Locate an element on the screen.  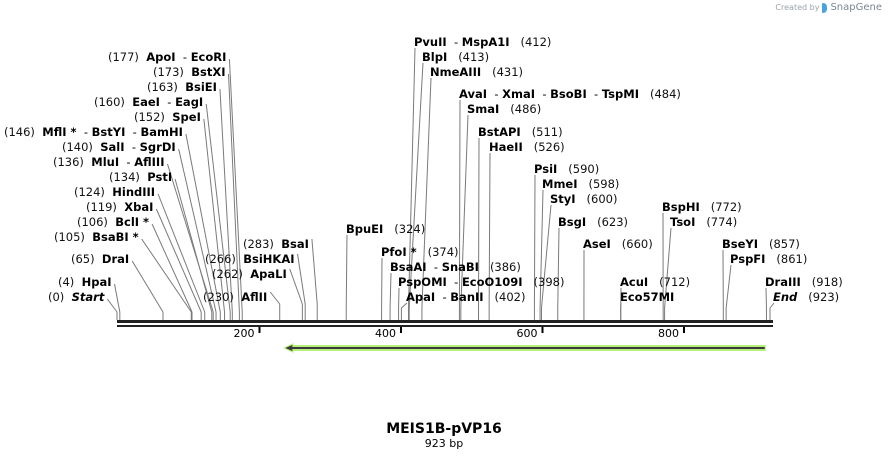
enzyme-label: (105) BsaBI * is located at coordinates (96, 237).